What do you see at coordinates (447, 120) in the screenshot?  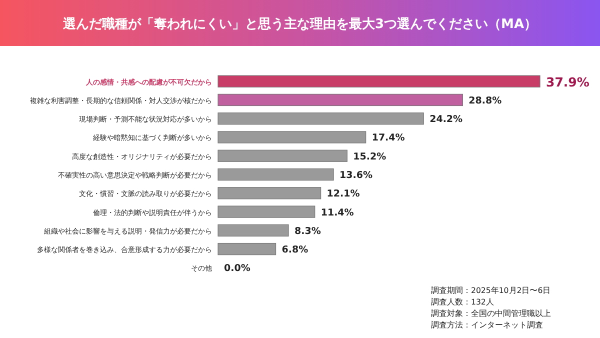 I see `data-label: 24.2%` at bounding box center [447, 120].